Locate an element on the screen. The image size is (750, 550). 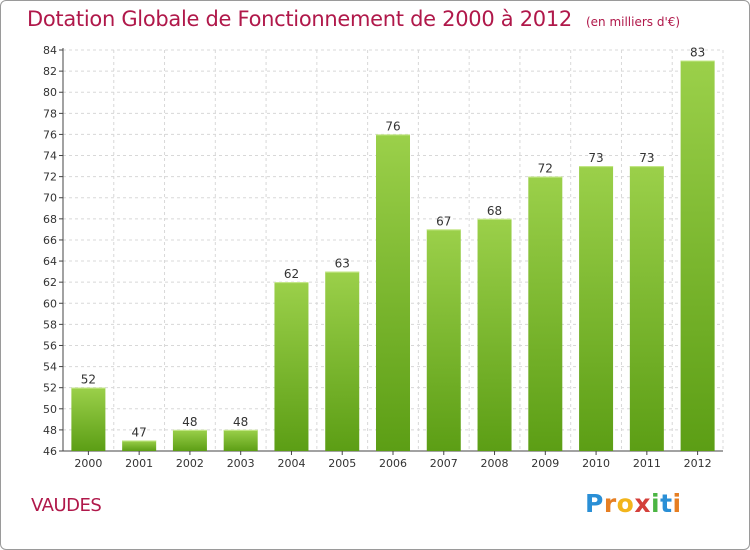
proxiti-logo: Proxiti is located at coordinates (633, 503).